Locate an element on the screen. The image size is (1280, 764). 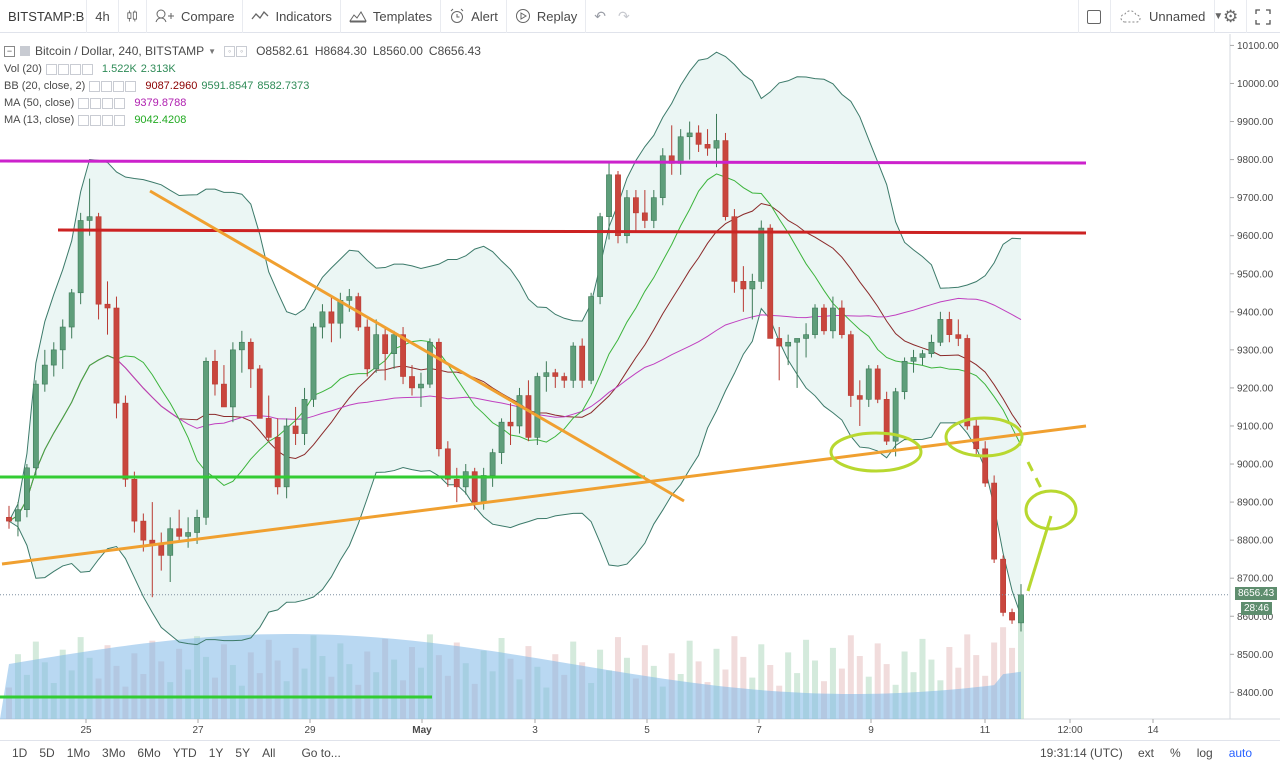
layout-menu: Unnamed ▼ is located at coordinates (1166, 16).